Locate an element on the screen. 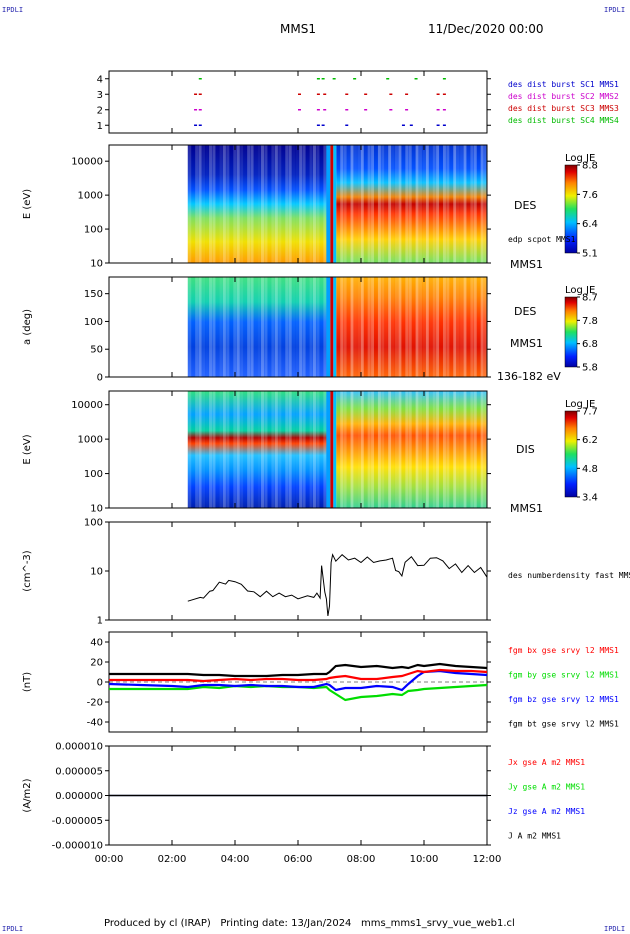 This screenshot has height=934, width=630. colorbar-tick-label: 6.8 is located at coordinates (590, 344).